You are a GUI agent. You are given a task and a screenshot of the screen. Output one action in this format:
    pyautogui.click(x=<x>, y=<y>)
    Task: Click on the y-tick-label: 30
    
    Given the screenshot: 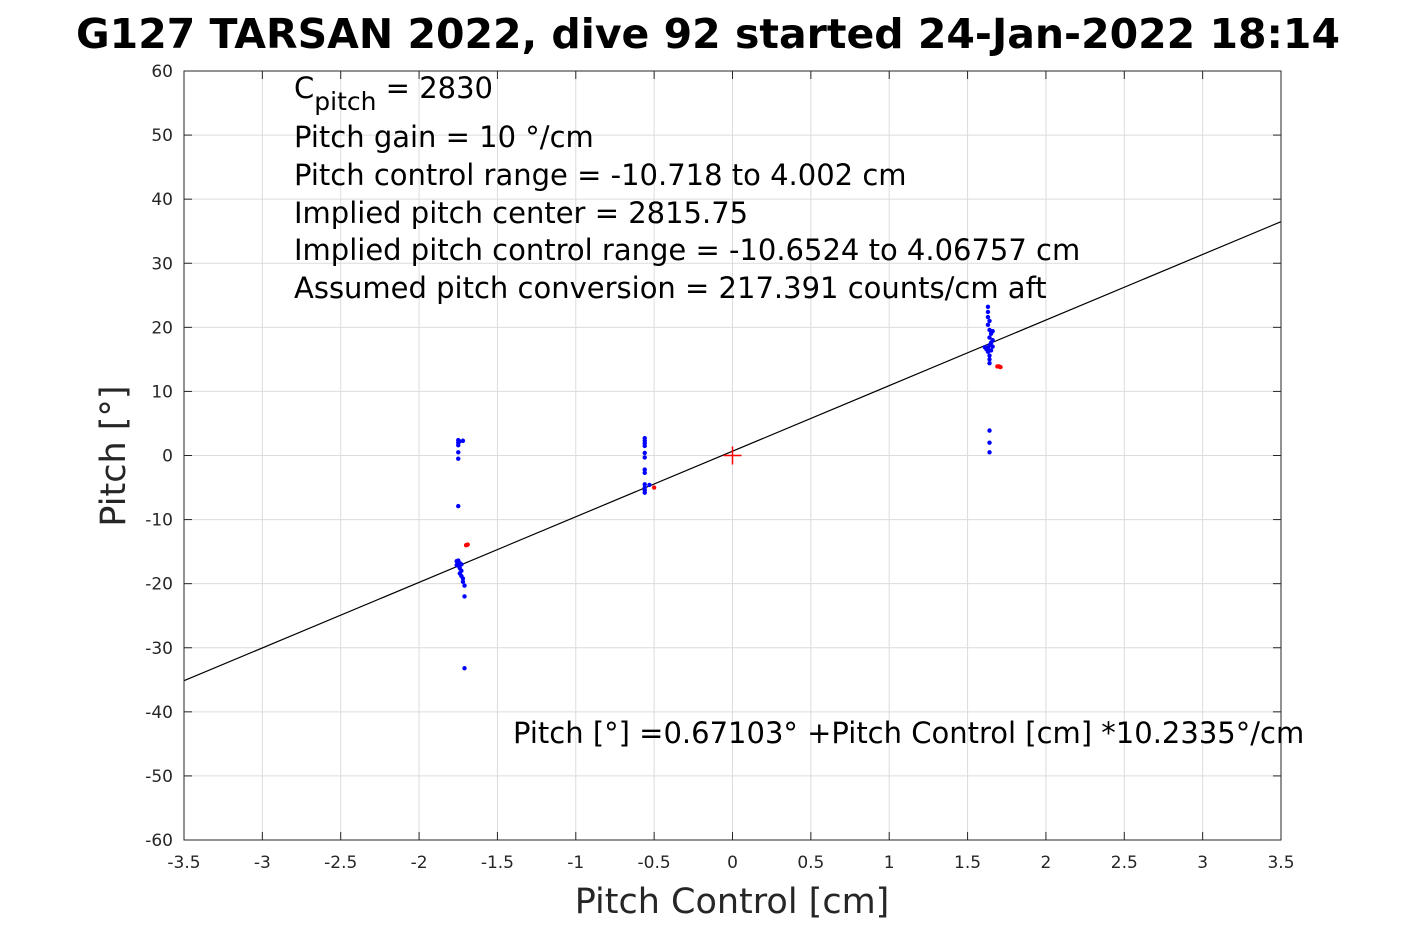 What is the action you would take?
    pyautogui.click(x=162, y=264)
    